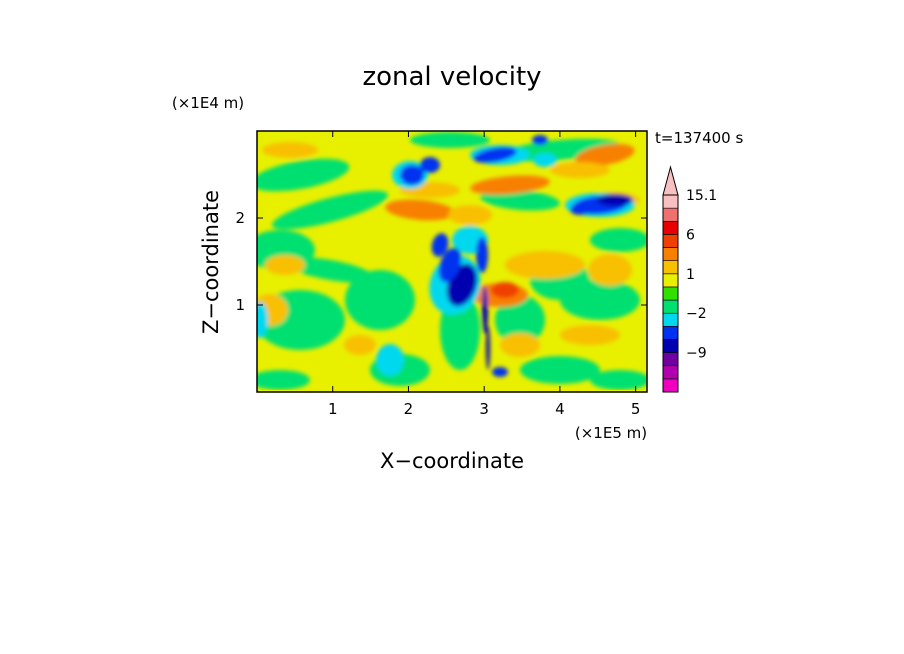 The height and width of the screenshot is (654, 904). I want to click on colorbar-label: 1, so click(690, 275).